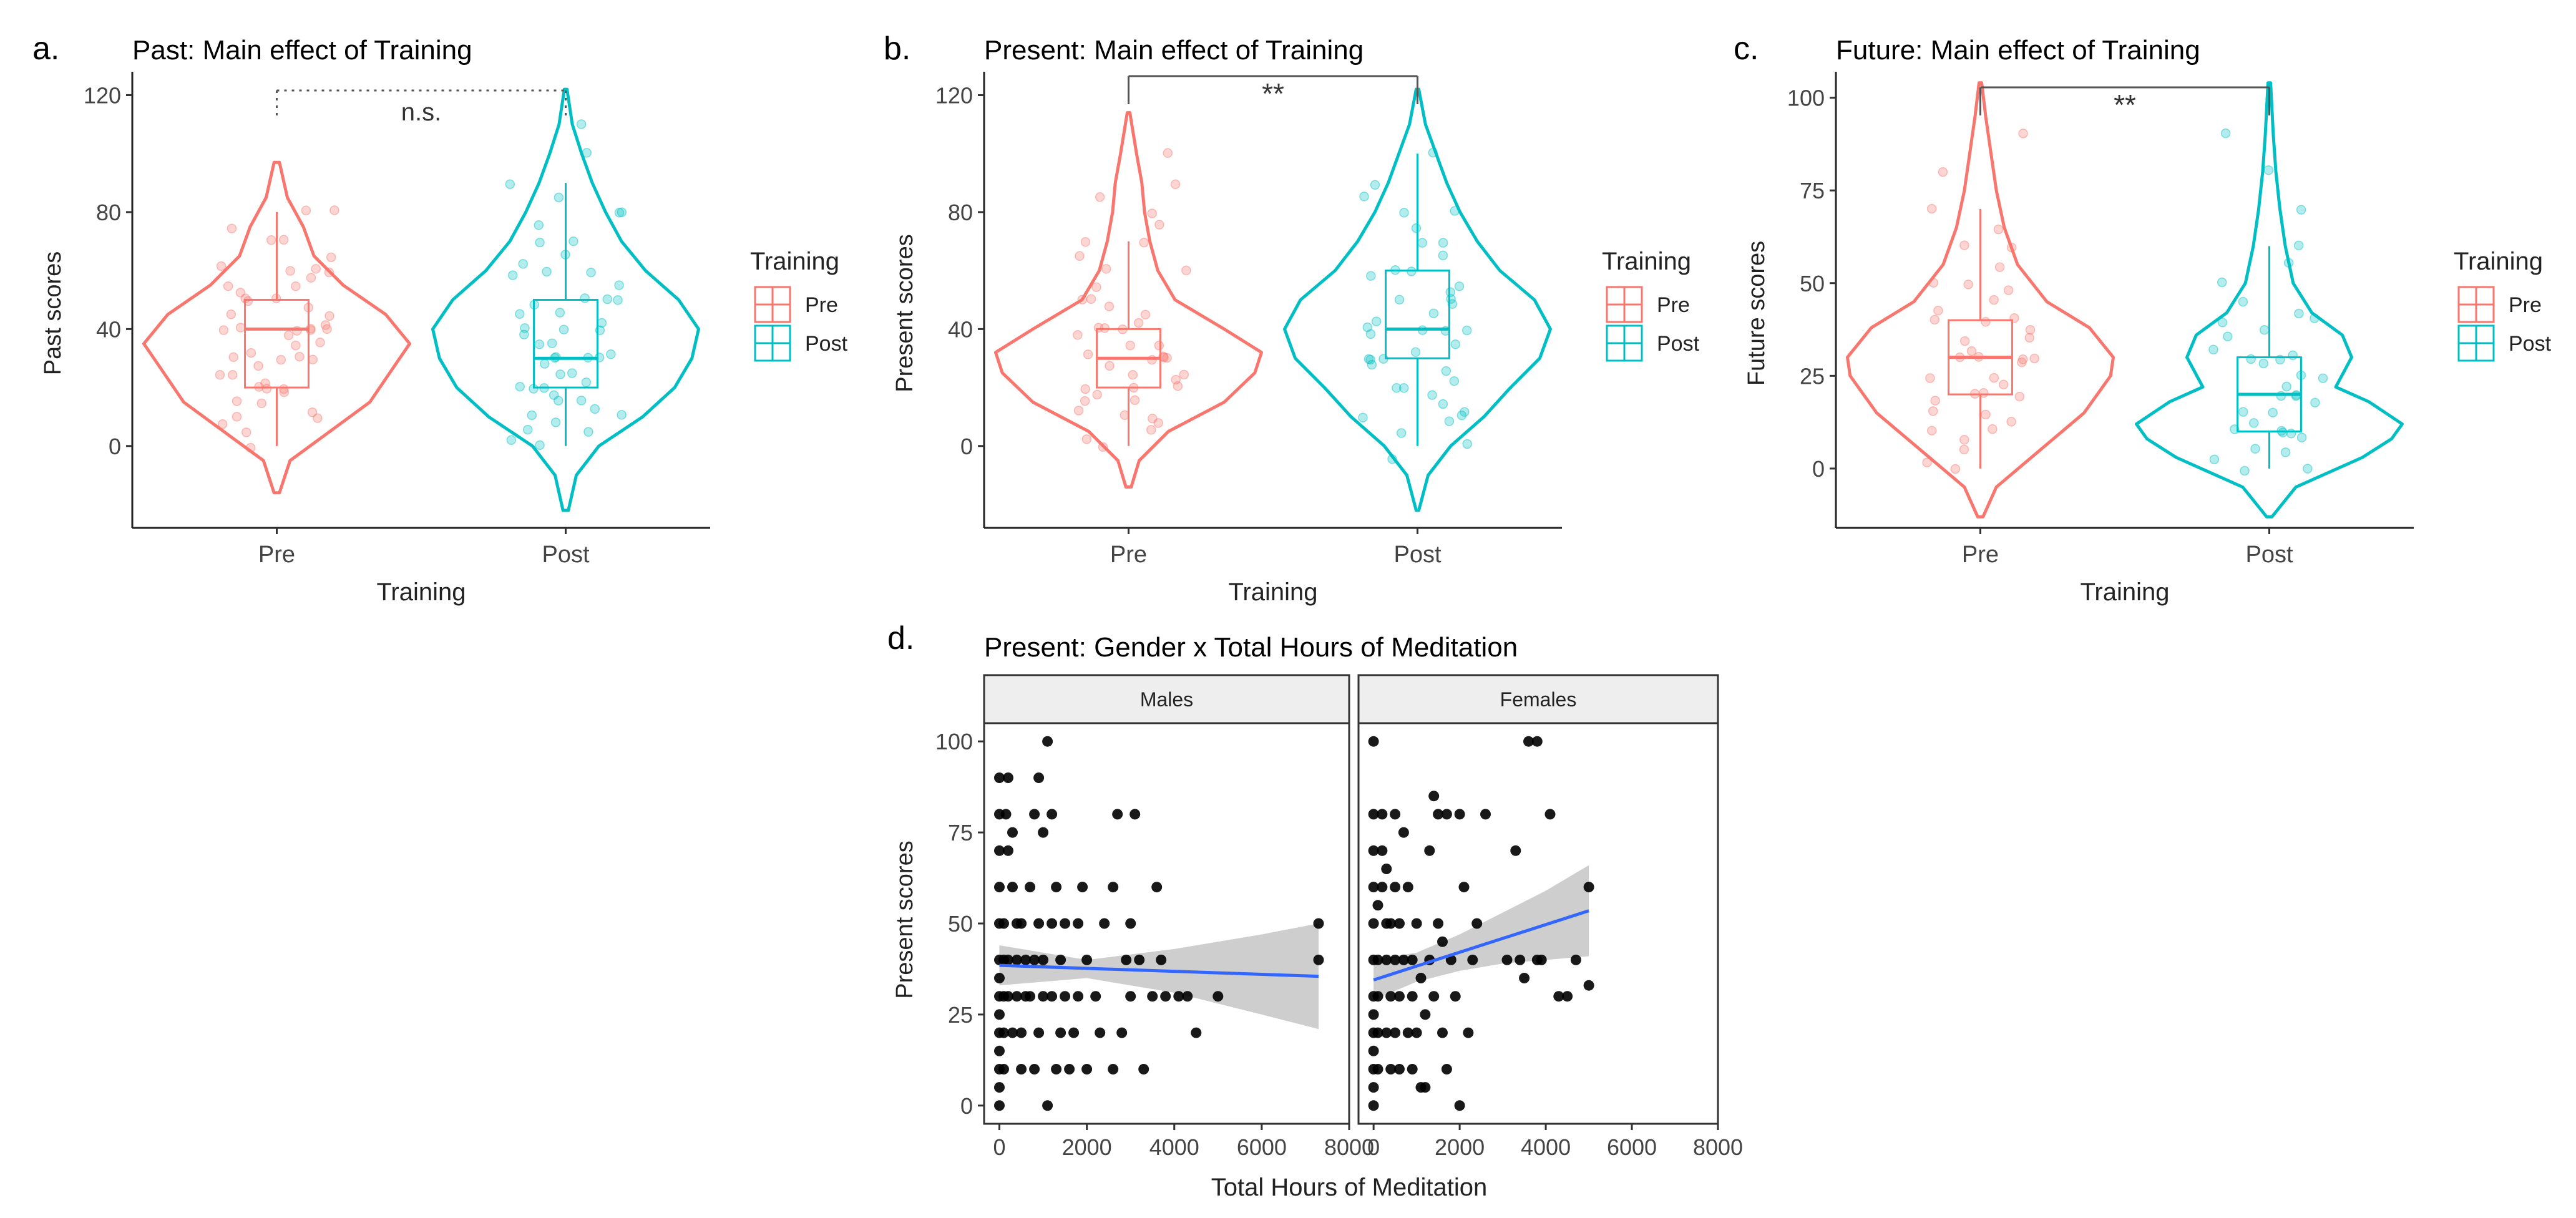  Describe the element at coordinates (1818, 469) in the screenshot. I see `panel-c-y-tick-label: 0` at that location.